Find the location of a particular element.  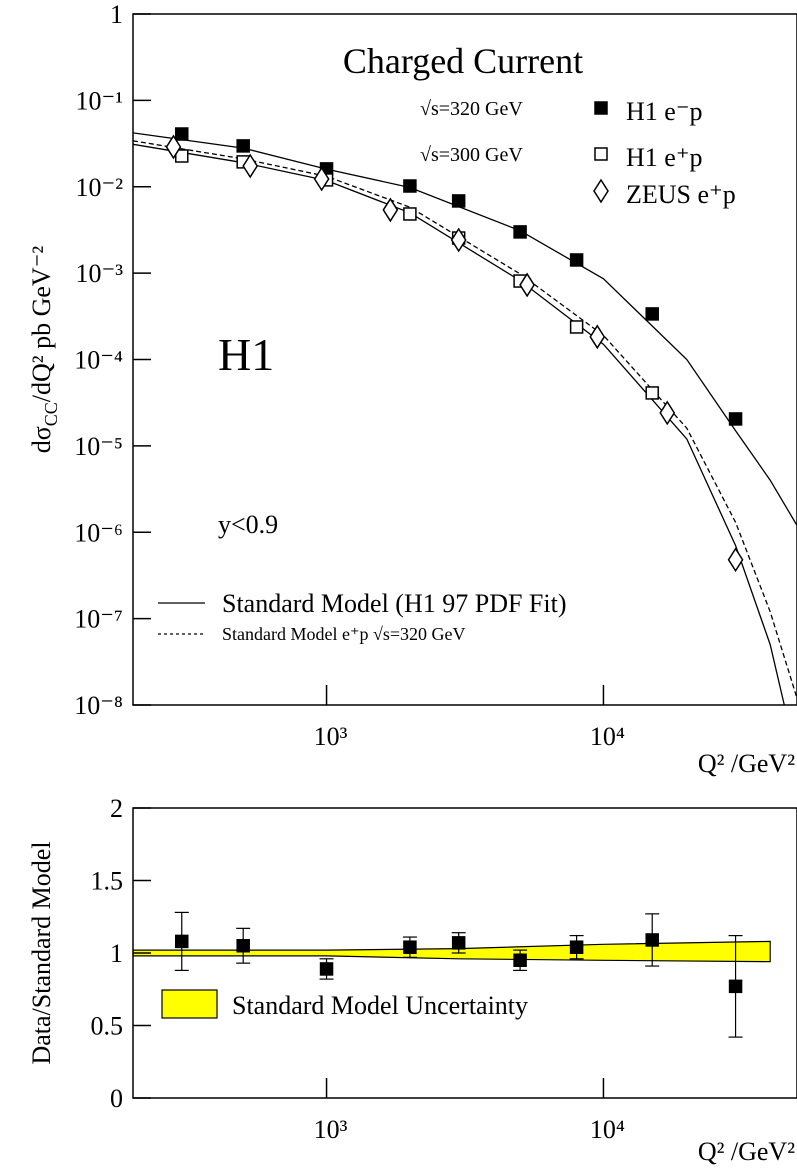

y-axis-label: dσCC/dQ² pb GeV⁻² is located at coordinates (44, 350).